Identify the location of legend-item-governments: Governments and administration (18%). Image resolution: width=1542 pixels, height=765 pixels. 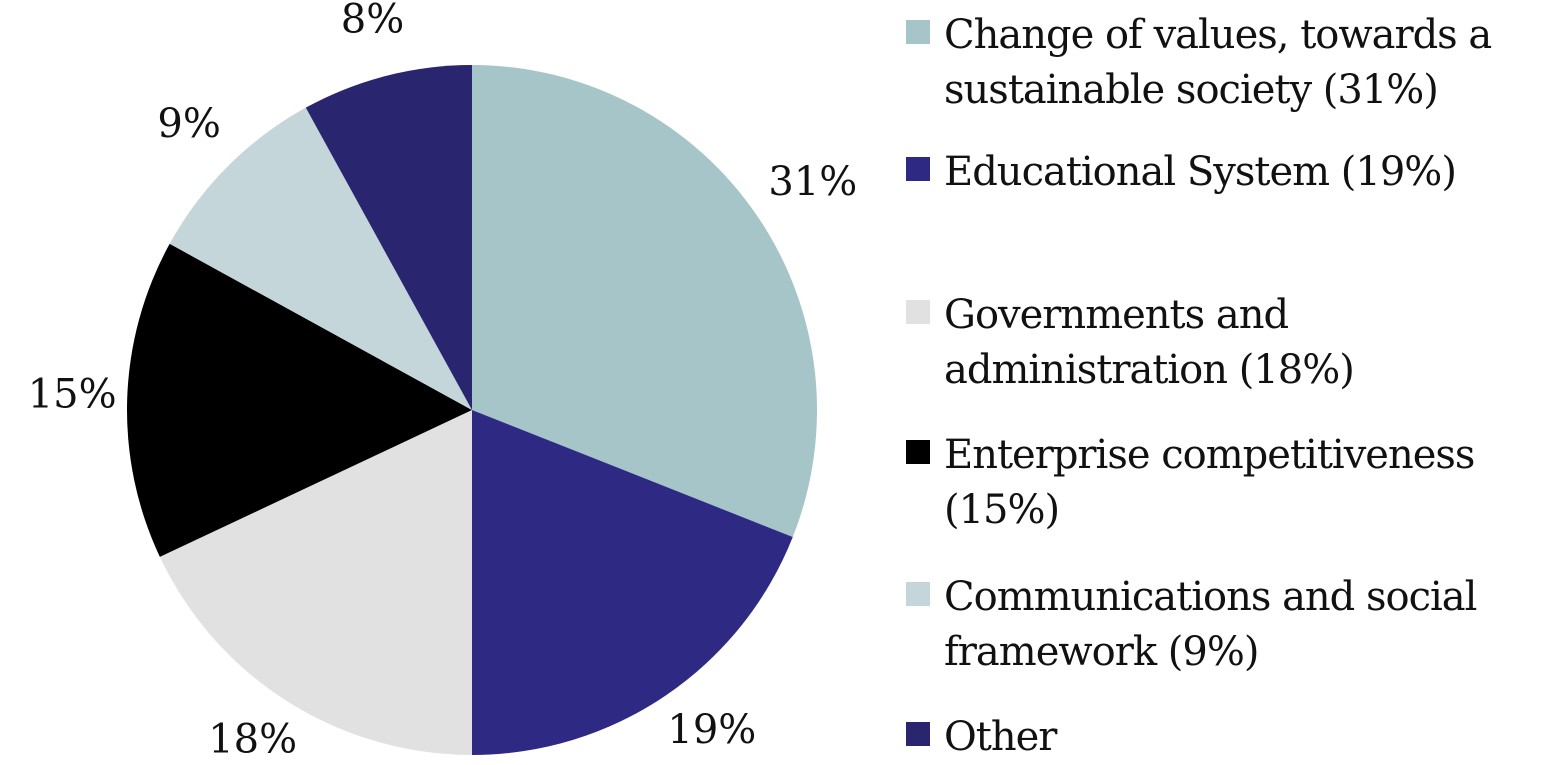
(1130, 343).